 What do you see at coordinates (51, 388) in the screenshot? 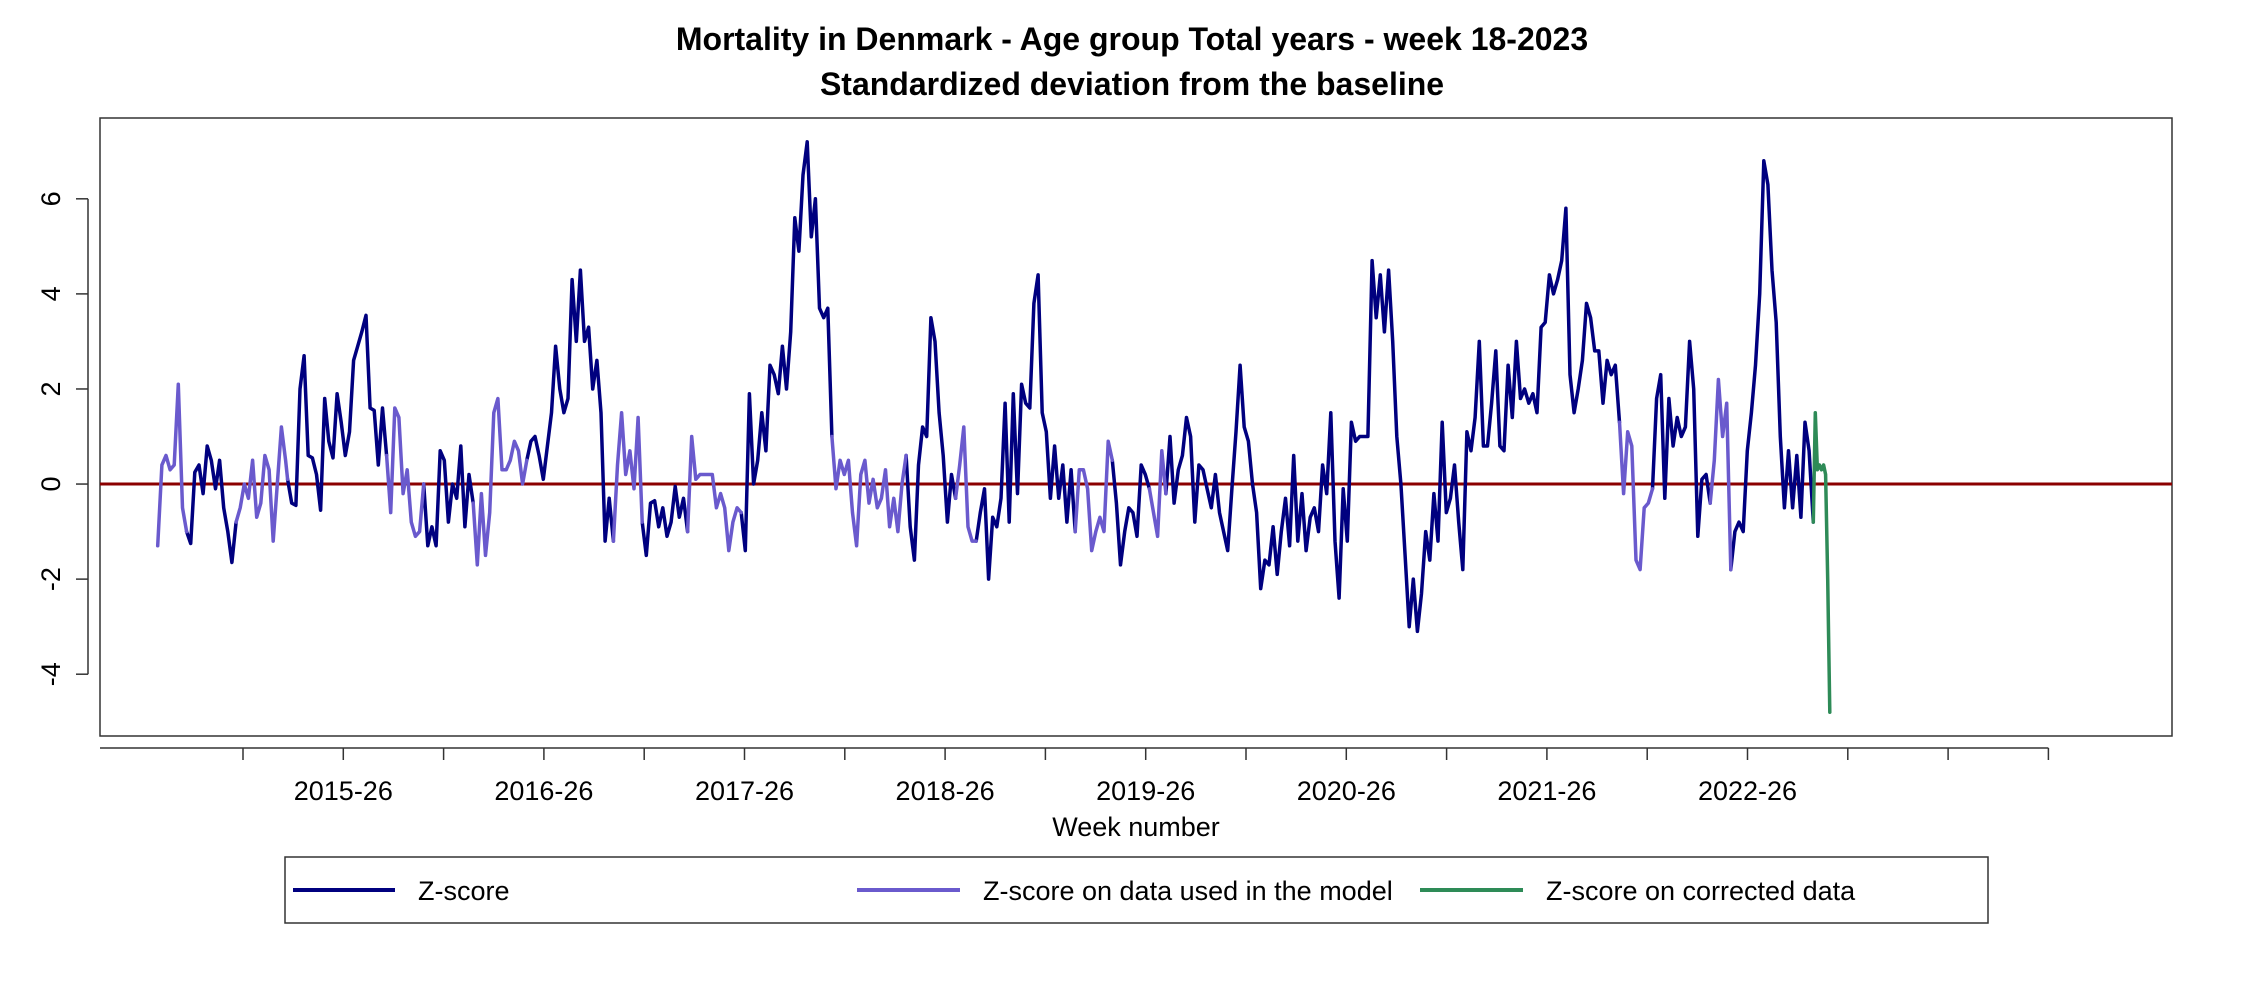
I see `y-tick-label: 2` at bounding box center [51, 388].